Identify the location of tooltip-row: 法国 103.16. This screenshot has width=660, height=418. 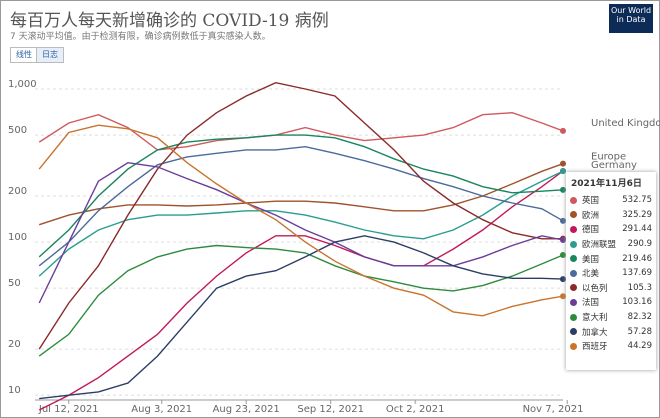
(611, 302).